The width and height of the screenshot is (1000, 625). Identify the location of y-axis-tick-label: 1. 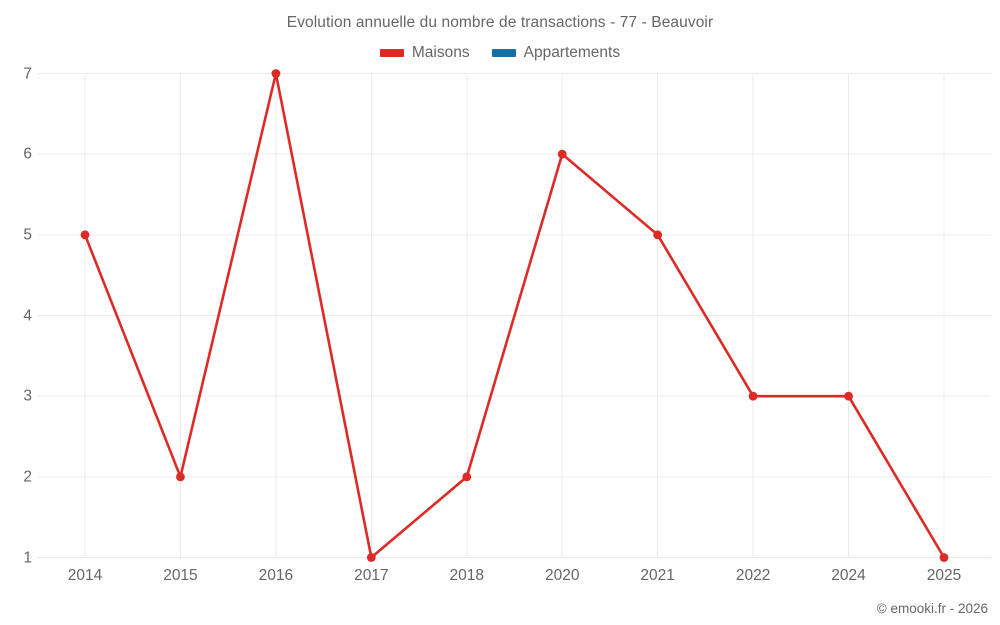
(27, 557).